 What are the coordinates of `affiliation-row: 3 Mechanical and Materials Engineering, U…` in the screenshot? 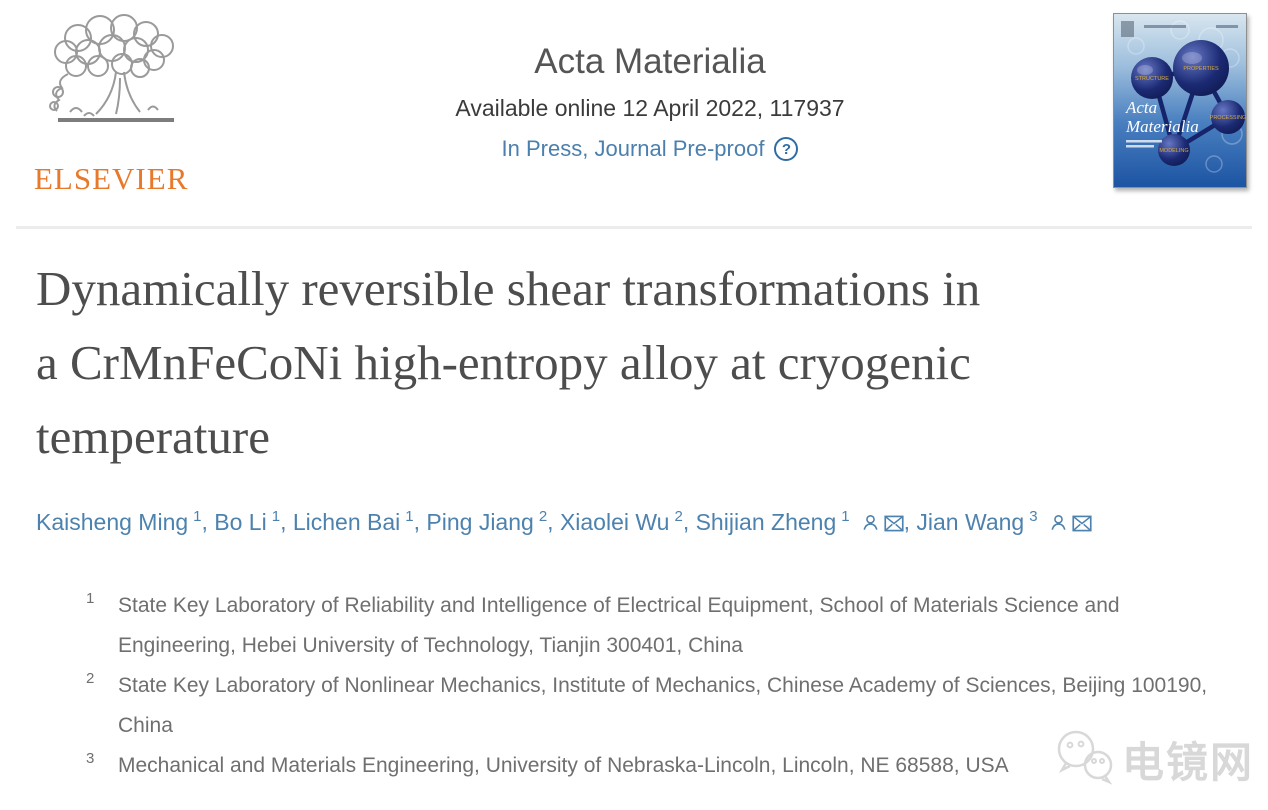 It's located at (666, 766).